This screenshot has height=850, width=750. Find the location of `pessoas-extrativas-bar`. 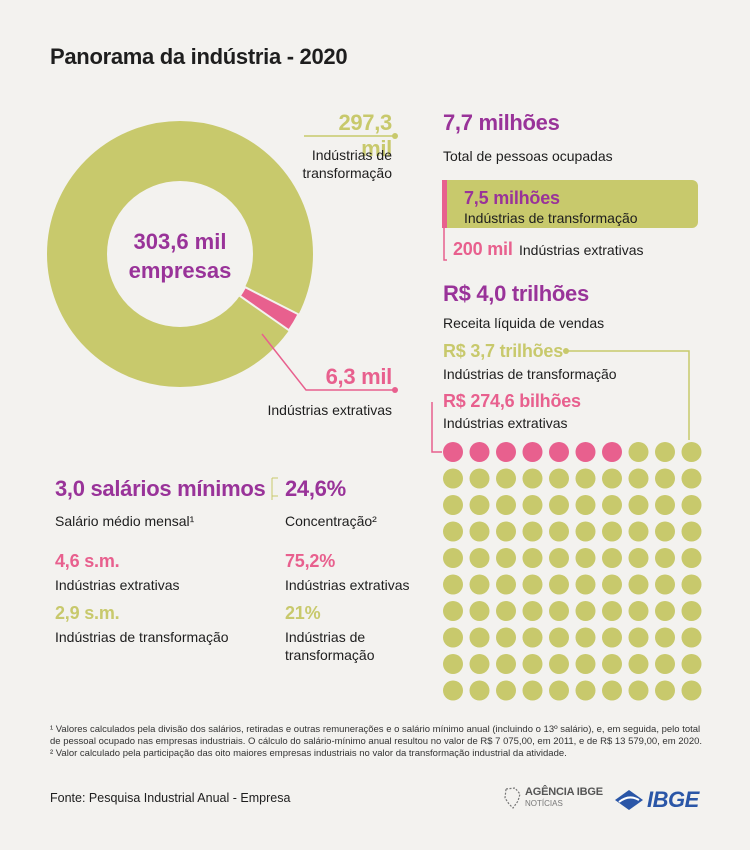

pessoas-extrativas-bar is located at coordinates (444, 204).